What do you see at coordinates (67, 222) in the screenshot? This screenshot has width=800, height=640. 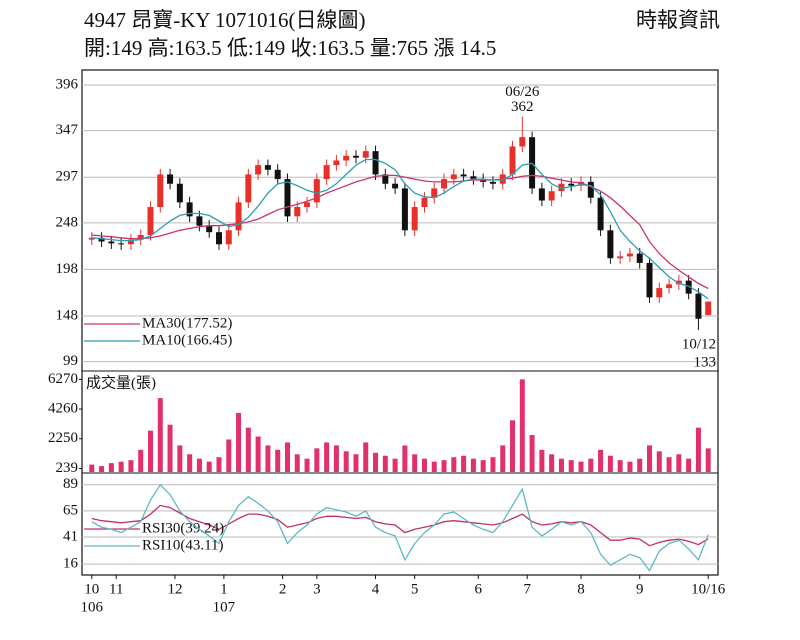 I see `y-tick-label: 248` at bounding box center [67, 222].